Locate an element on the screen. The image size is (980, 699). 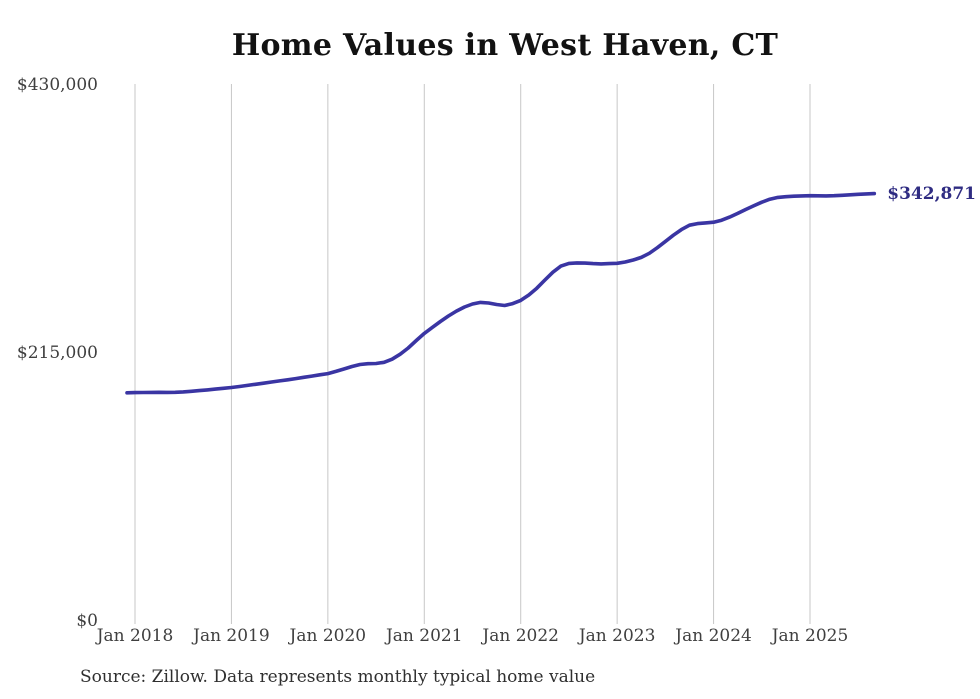
y-axis-tick-label: $430,000 is located at coordinates (57, 85).